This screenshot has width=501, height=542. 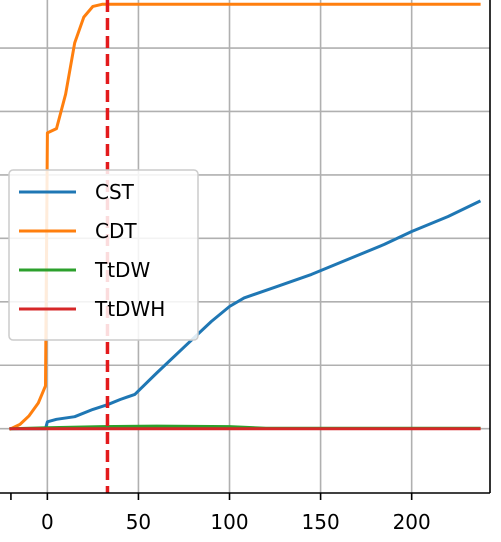 I want to click on x-ticks: 0 50 100 150 200, so click(x=220, y=513).